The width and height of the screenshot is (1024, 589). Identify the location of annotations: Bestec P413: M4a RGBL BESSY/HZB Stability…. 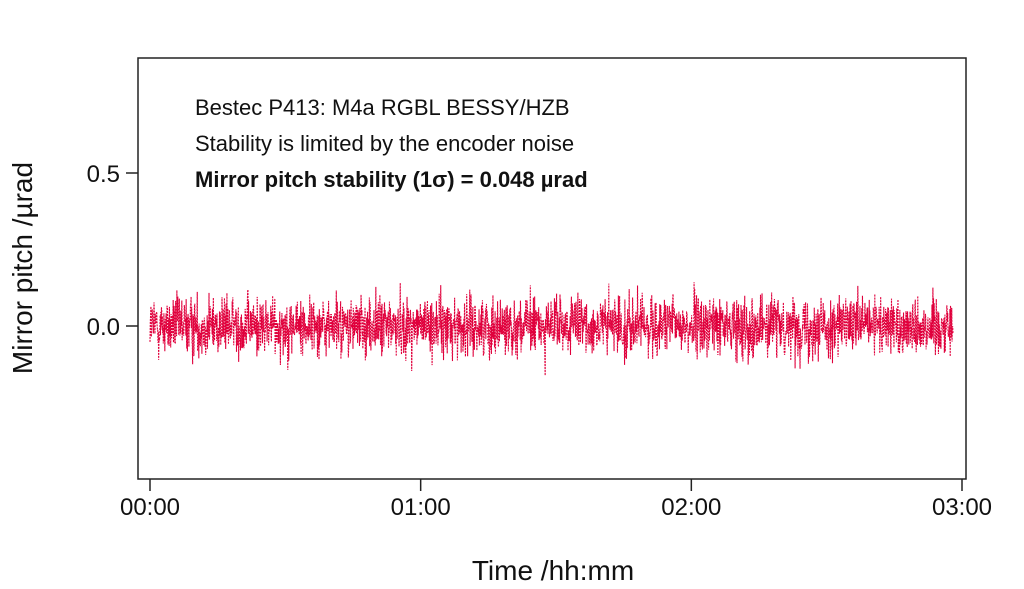
(391, 143).